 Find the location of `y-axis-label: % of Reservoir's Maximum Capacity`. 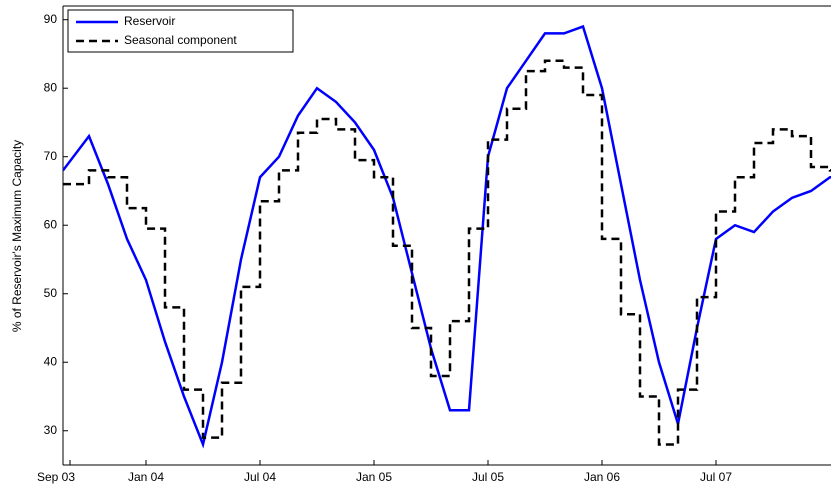

y-axis-label: % of Reservoir's Maximum Capacity is located at coordinates (17, 236).